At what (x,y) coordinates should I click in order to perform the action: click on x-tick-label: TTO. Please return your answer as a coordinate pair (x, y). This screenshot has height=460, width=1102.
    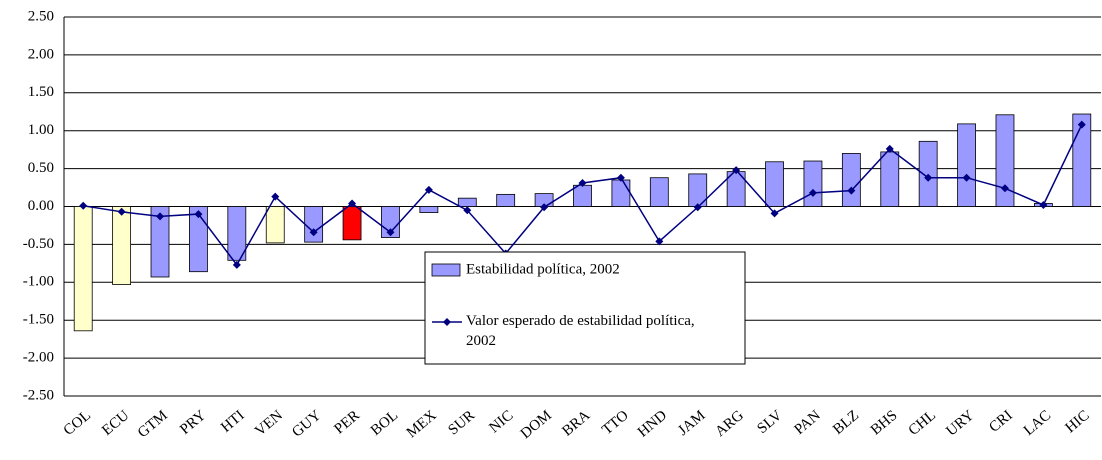
    Looking at the image, I should click on (615, 422).